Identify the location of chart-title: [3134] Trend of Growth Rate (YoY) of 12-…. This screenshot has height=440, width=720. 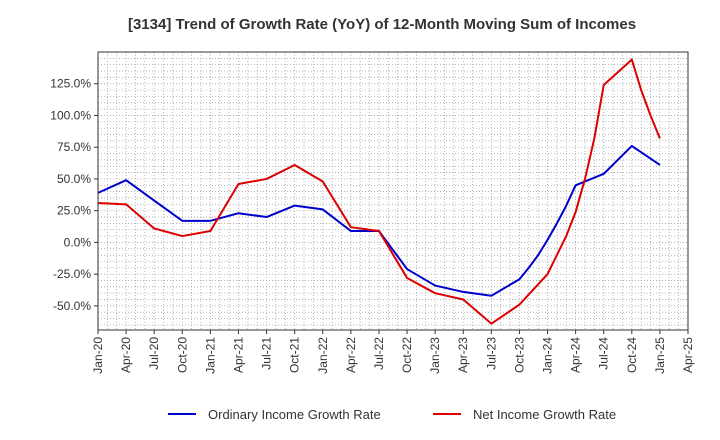
(382, 24).